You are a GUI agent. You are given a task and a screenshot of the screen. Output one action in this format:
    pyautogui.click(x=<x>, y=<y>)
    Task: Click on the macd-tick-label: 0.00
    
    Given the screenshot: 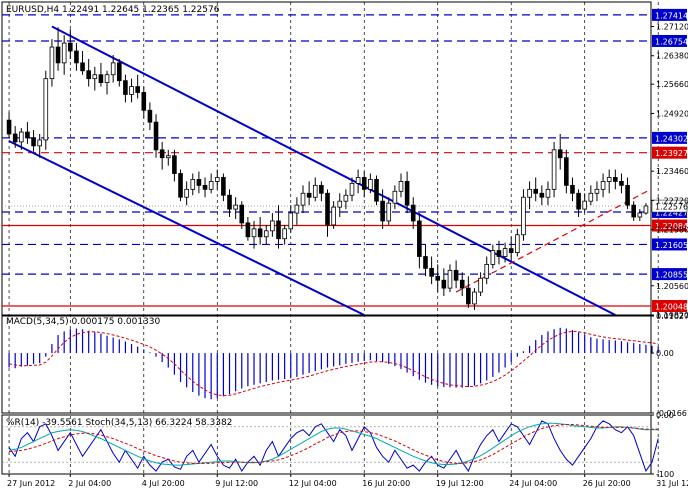 What is the action you would take?
    pyautogui.click(x=665, y=353)
    